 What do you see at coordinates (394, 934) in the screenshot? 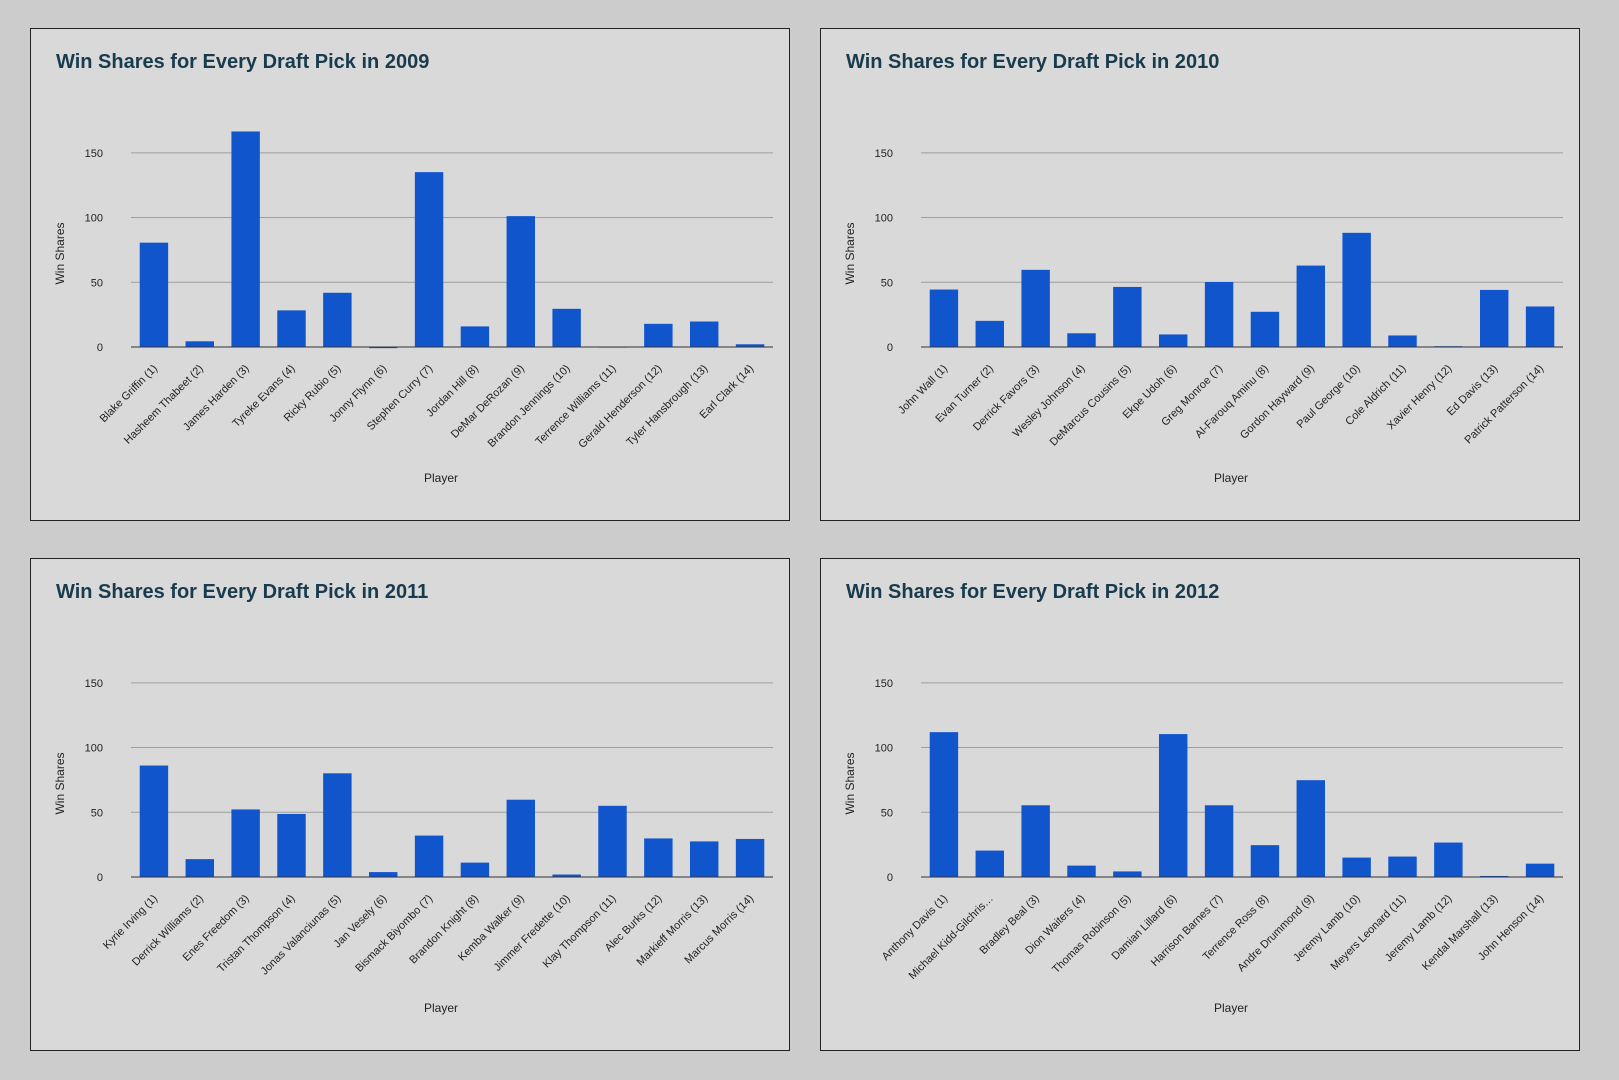
I see `x-tick-label: Bismack Biyombo (7)` at bounding box center [394, 934].